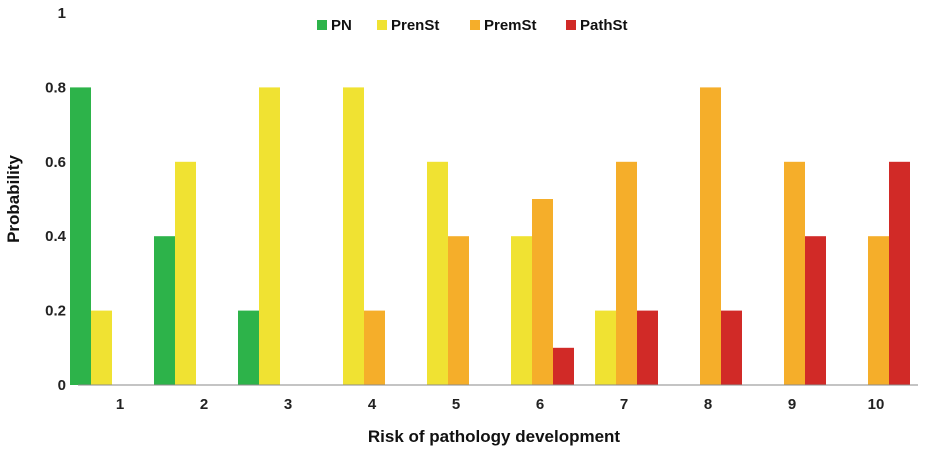  Describe the element at coordinates (415, 25) in the screenshot. I see `legend-label-prenst: PrenSt` at that location.